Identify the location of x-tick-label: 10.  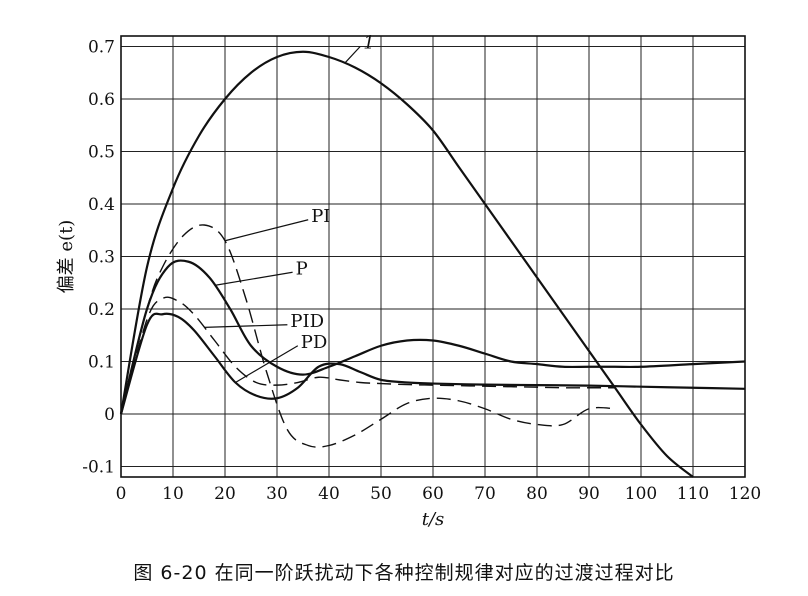
(173, 494).